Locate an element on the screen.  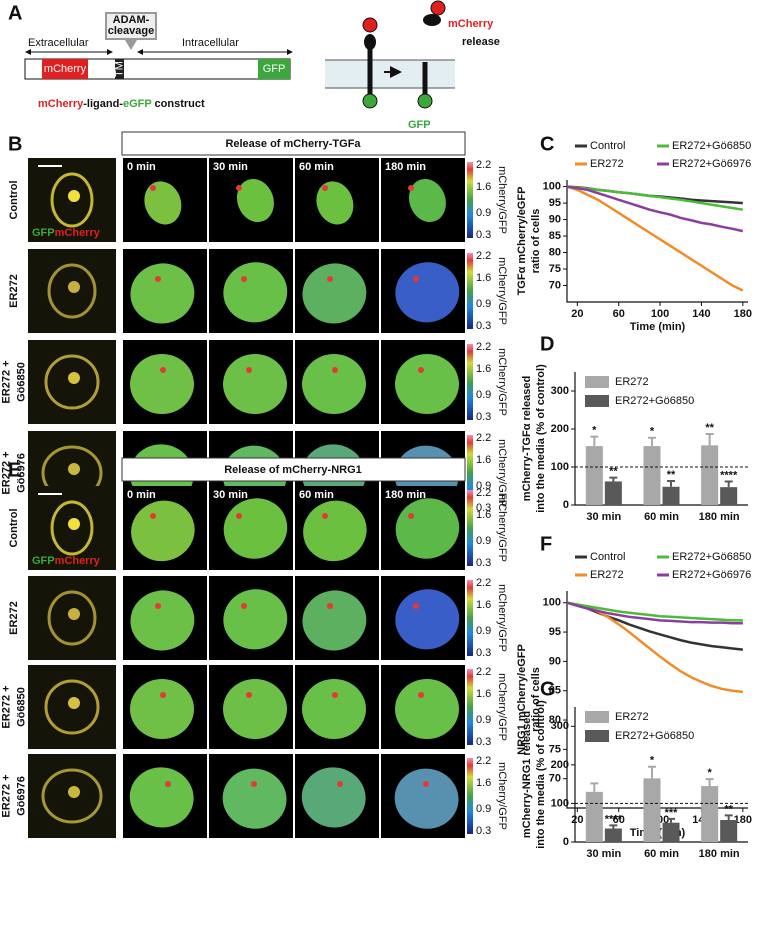
row-label: Gö6976 is located at coordinates (21, 796).